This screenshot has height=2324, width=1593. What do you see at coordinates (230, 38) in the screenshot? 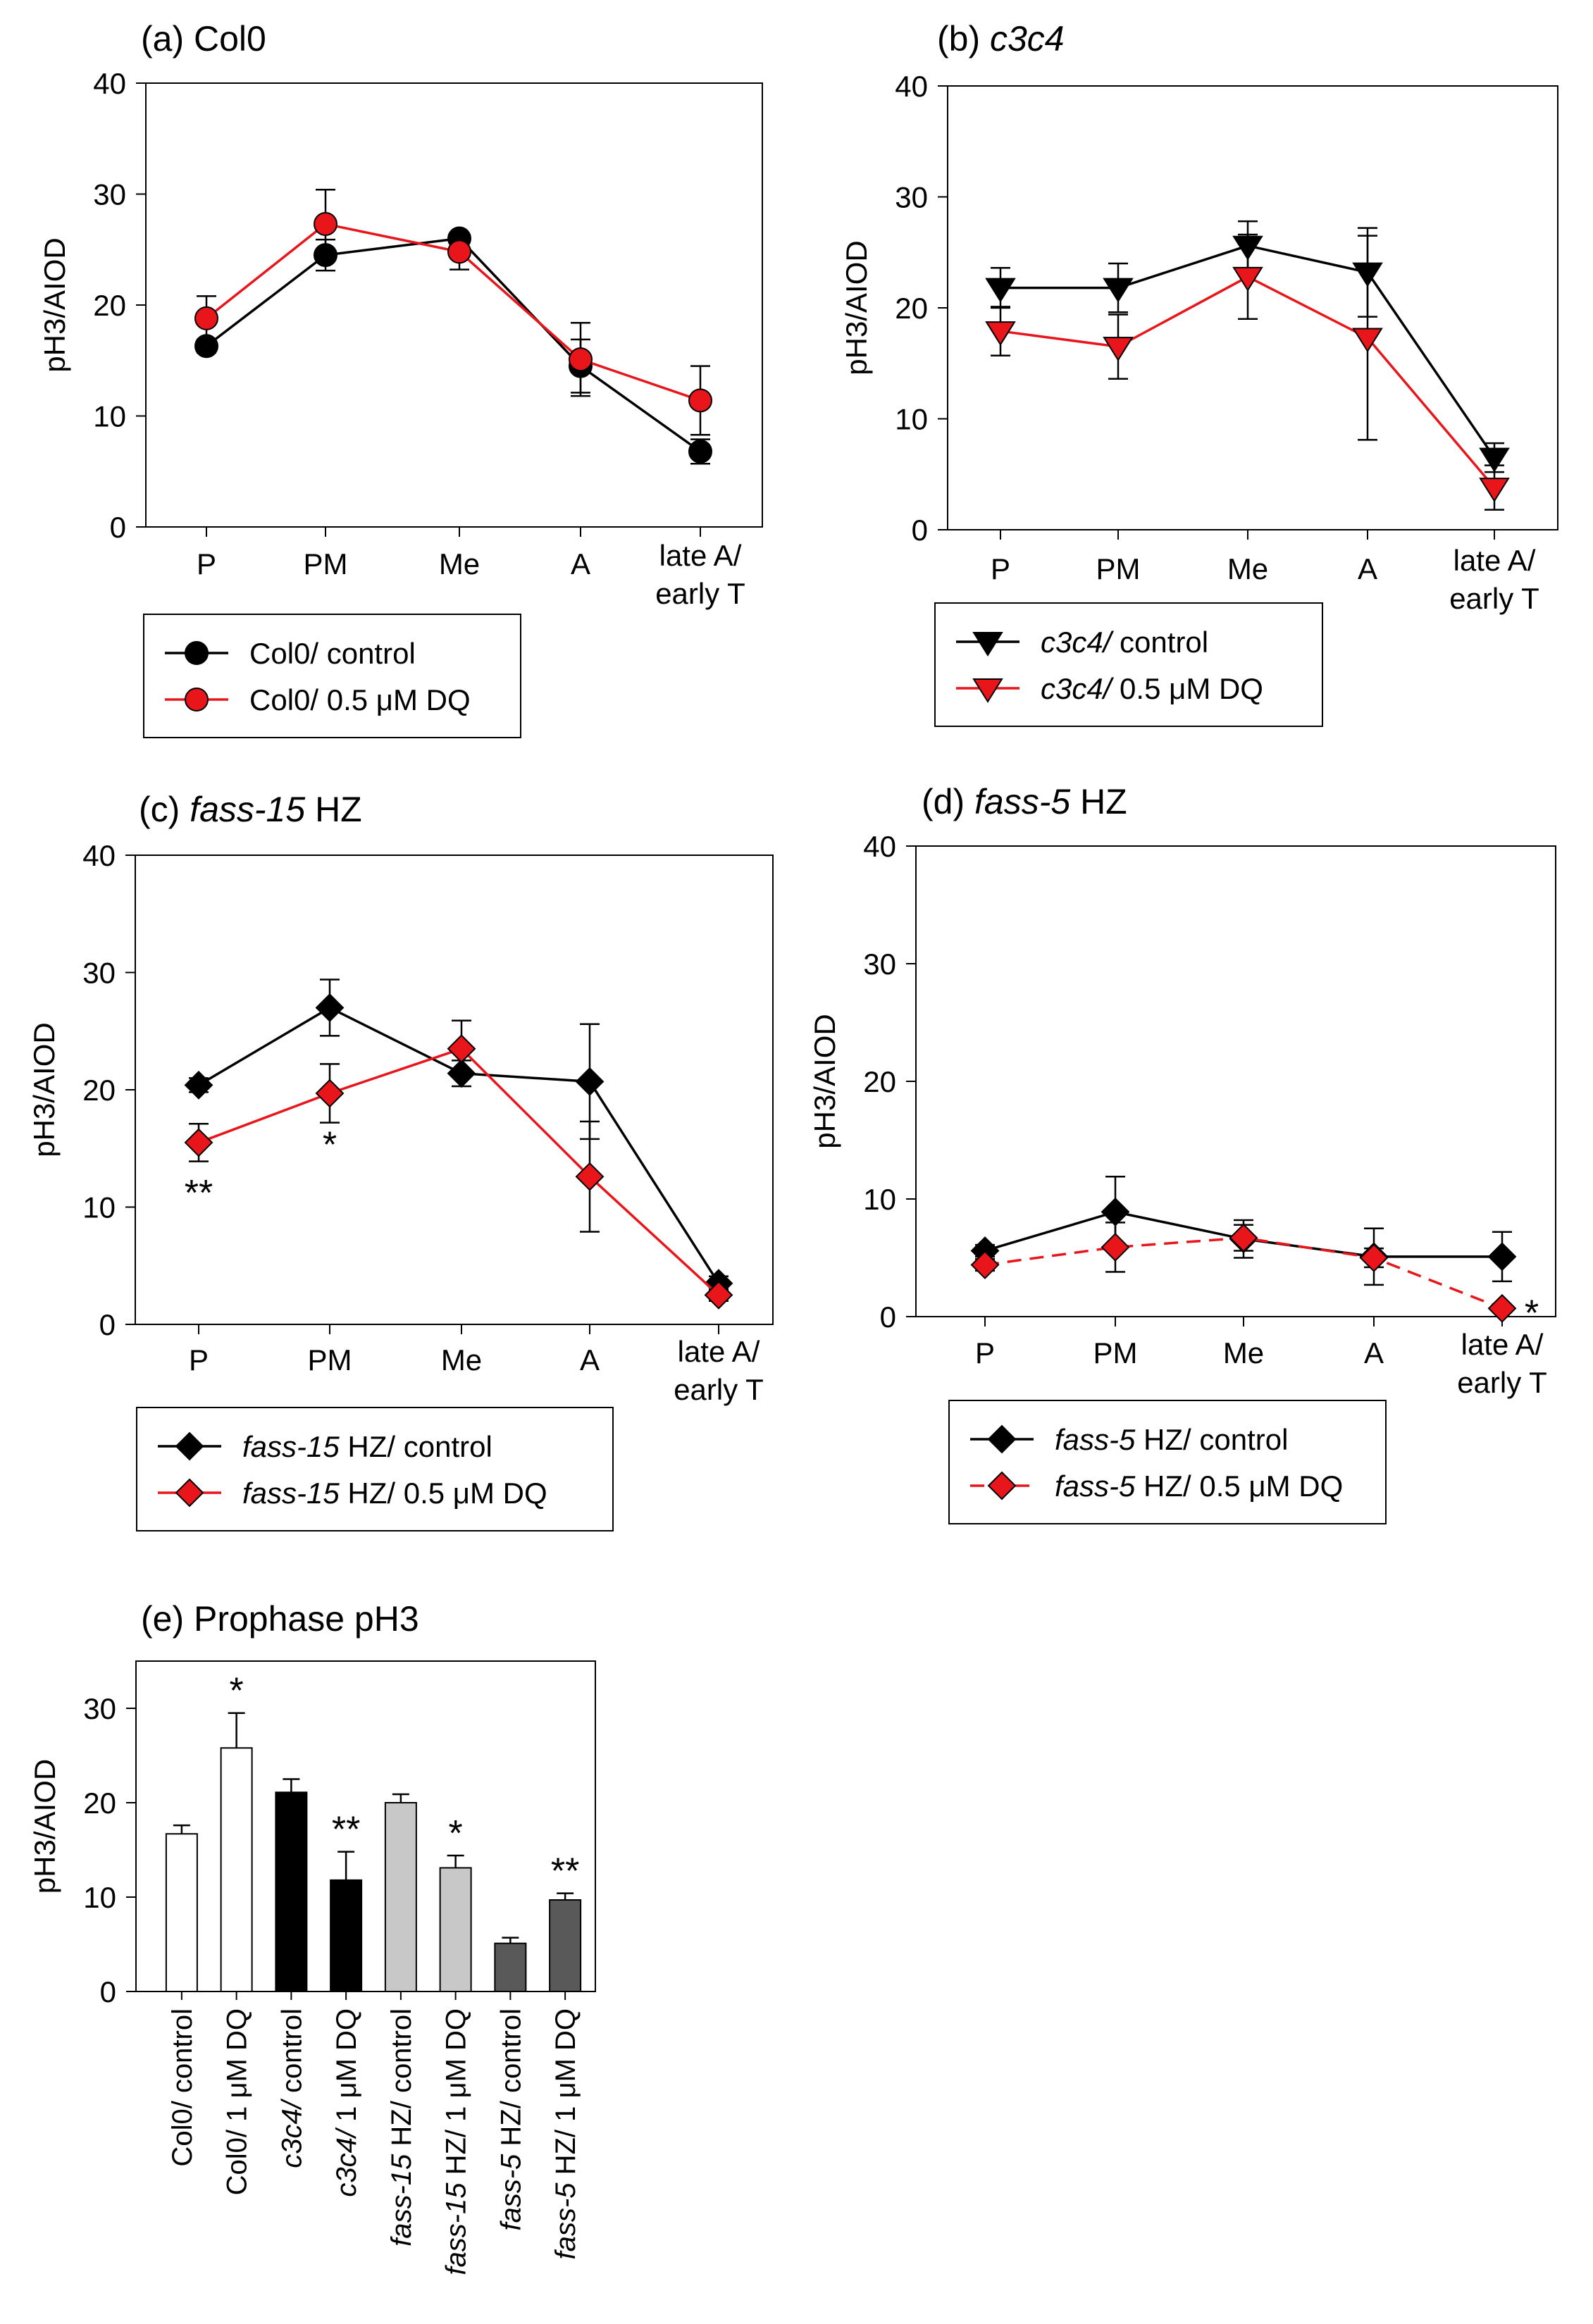
I see `panel-title-text: Col0` at bounding box center [230, 38].